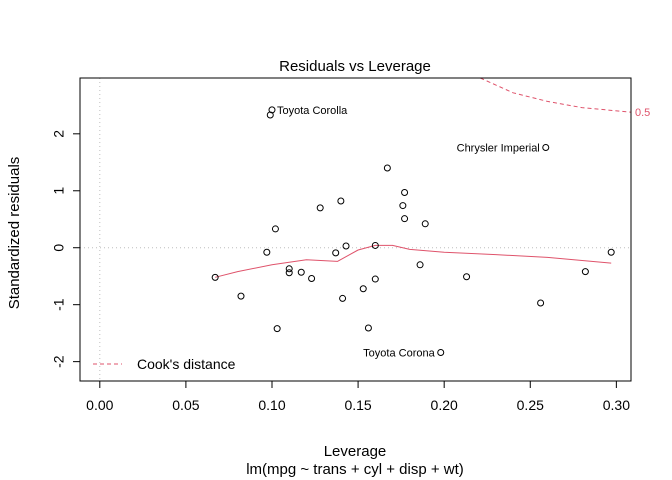  What do you see at coordinates (498, 148) in the screenshot?
I see `point-label: Chrysler Imperial` at bounding box center [498, 148].